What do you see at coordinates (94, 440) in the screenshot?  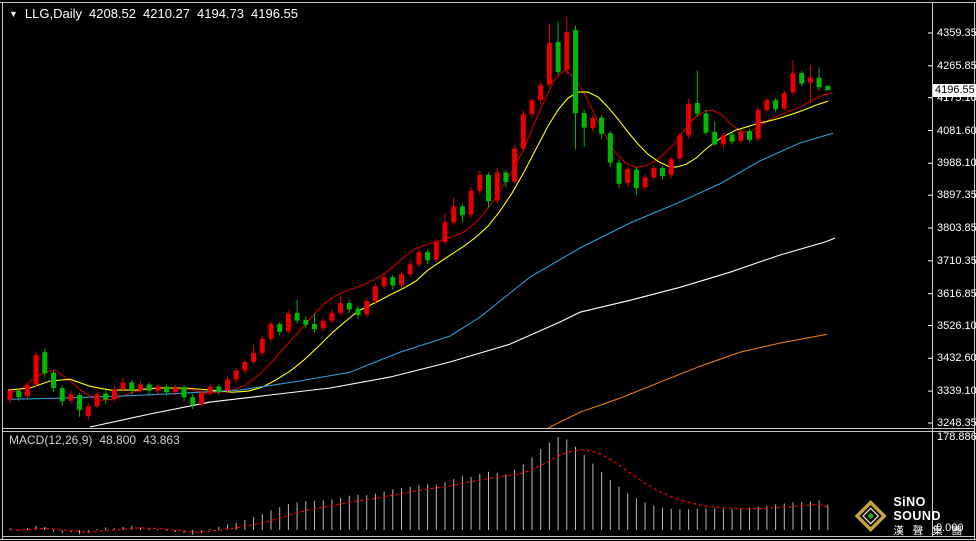 I see `macd-indicator-label: MACD(12,26,9) 48.800 43.863` at bounding box center [94, 440].